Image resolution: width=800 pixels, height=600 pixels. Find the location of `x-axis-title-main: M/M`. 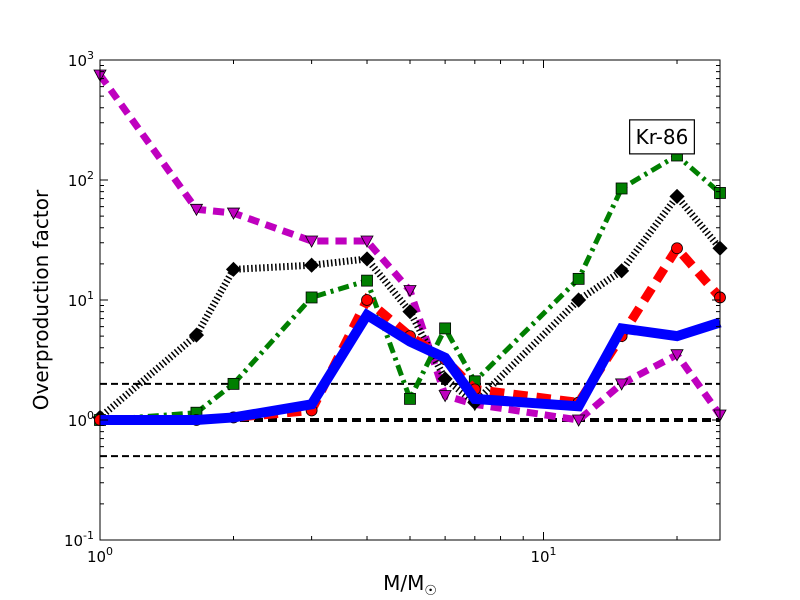

x-axis-title-main: M/M is located at coordinates (403, 583).